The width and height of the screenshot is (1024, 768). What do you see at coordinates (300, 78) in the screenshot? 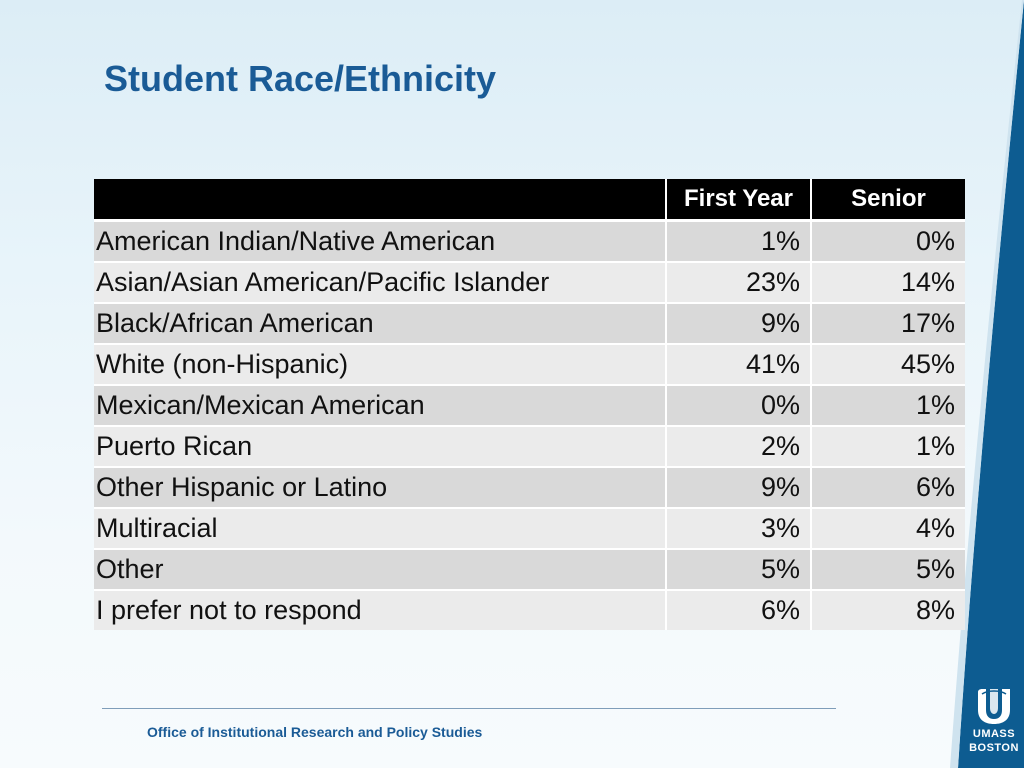
I see `page-title: Student Race/Ethnicity` at bounding box center [300, 78].